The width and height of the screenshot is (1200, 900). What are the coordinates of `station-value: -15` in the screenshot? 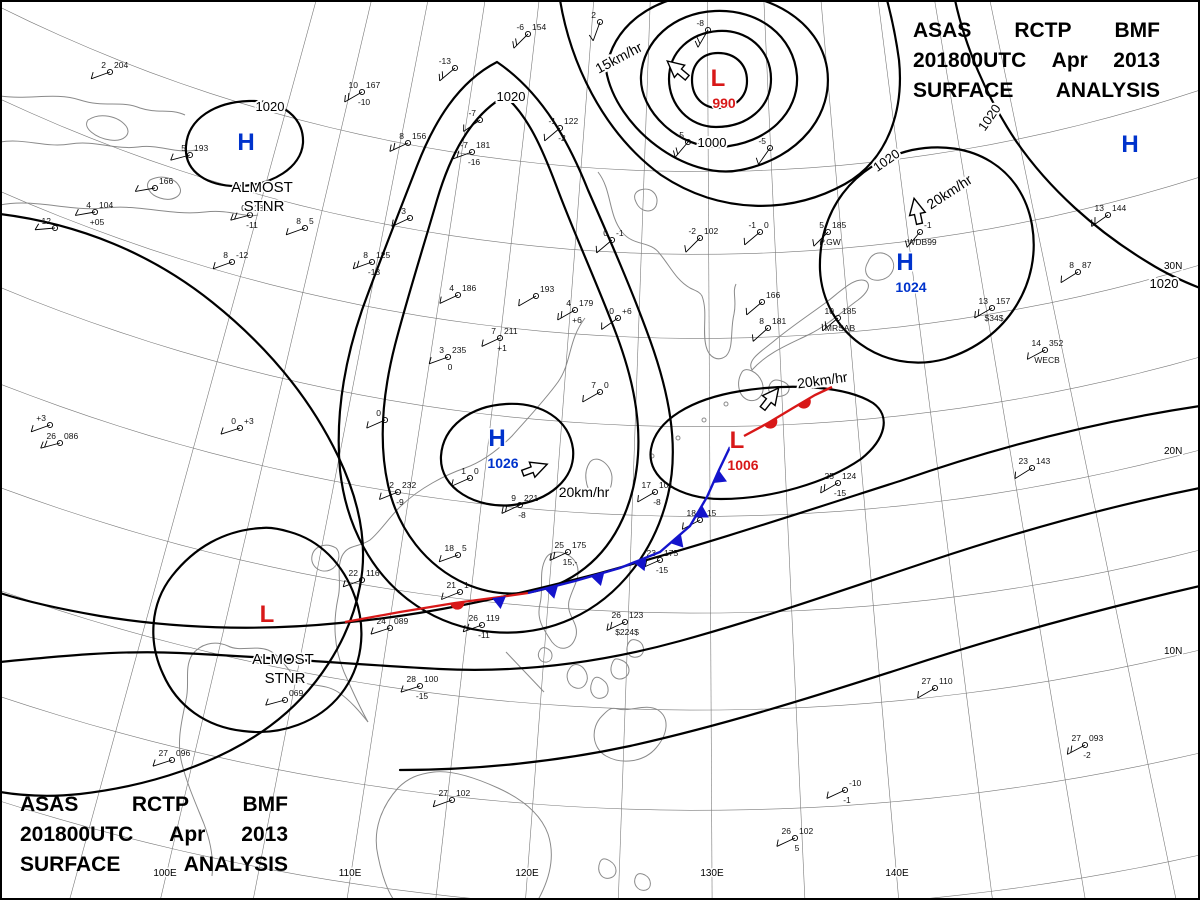 It's located at (710, 513).